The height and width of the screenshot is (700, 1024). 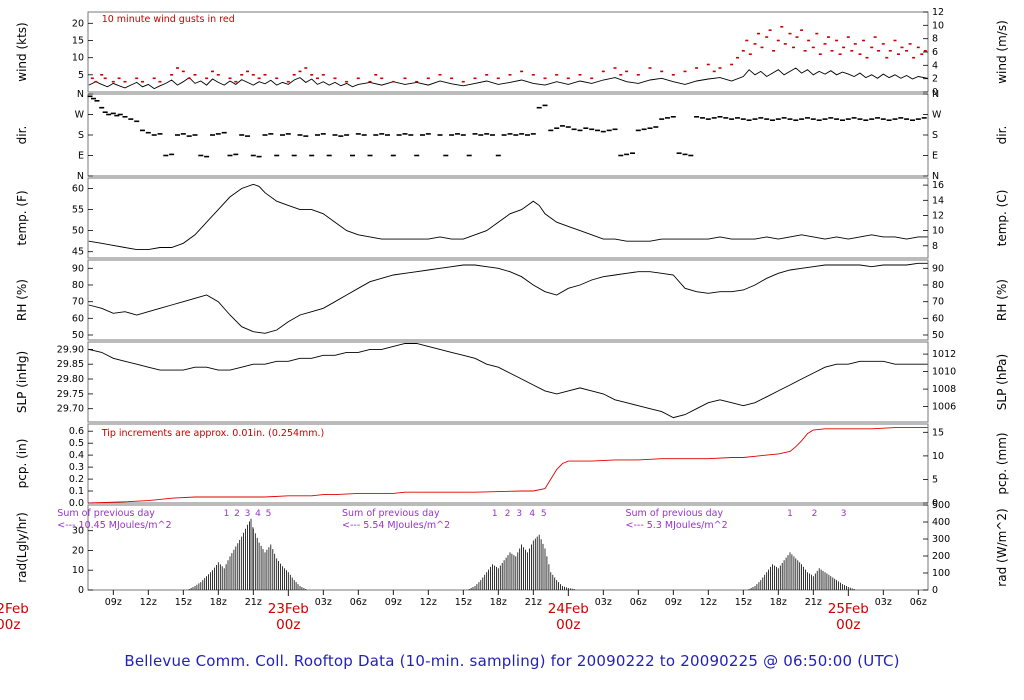 What do you see at coordinates (938, 268) in the screenshot?
I see `right-tick-label: 90` at bounding box center [938, 268].